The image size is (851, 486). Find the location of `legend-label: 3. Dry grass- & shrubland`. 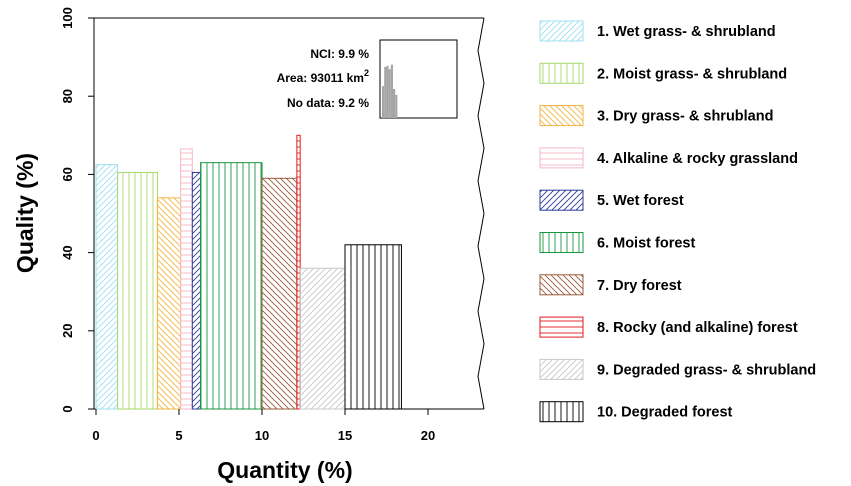

legend-label: 3. Dry grass- & shrubland is located at coordinates (685, 117).